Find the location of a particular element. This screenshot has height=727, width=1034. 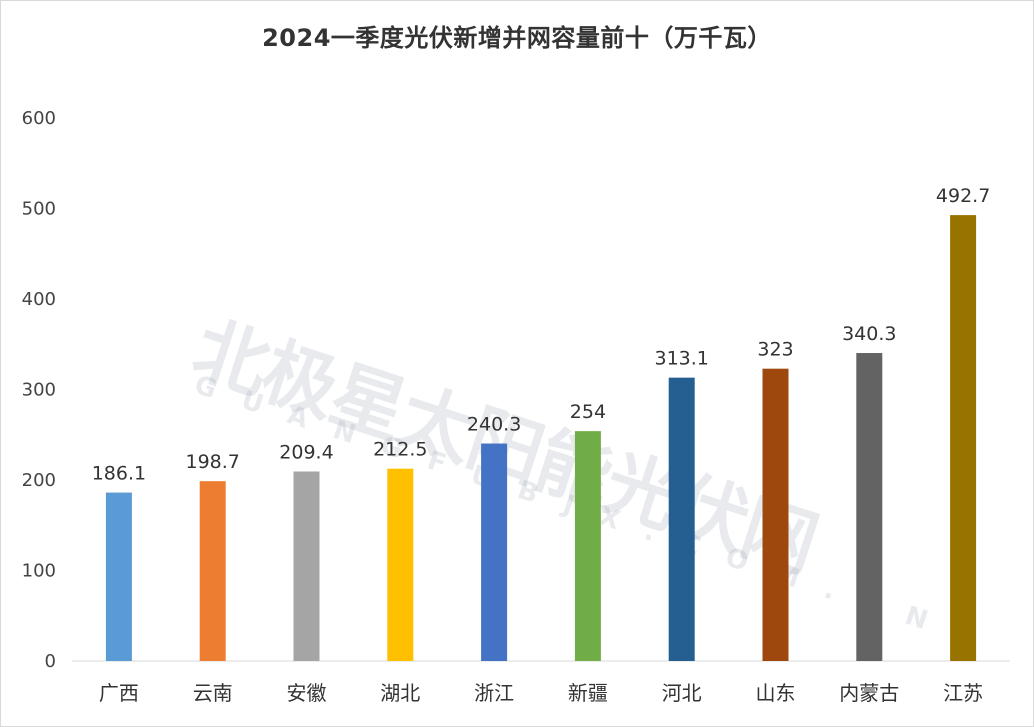

x-tick-label: 安徽 is located at coordinates (307, 693).